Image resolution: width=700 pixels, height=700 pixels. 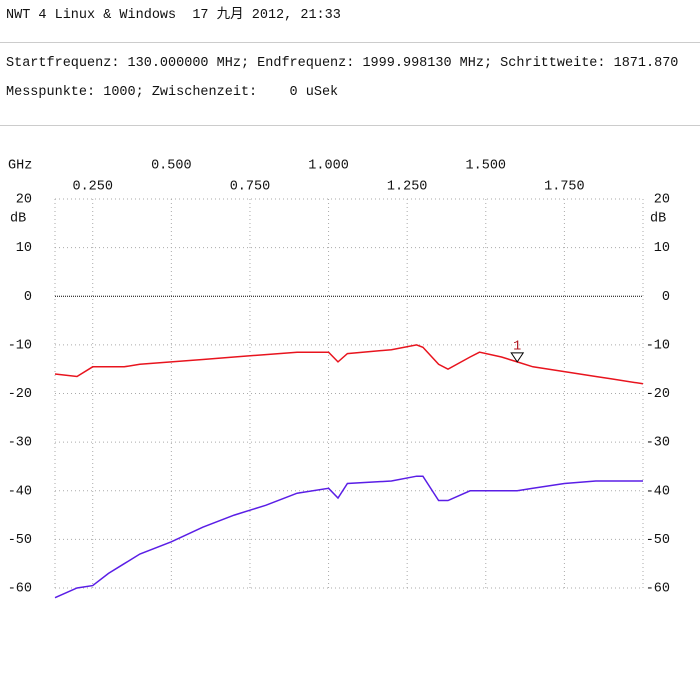 What do you see at coordinates (92, 187) in the screenshot?
I see `x-tick-label: 0.250` at bounding box center [92, 187].